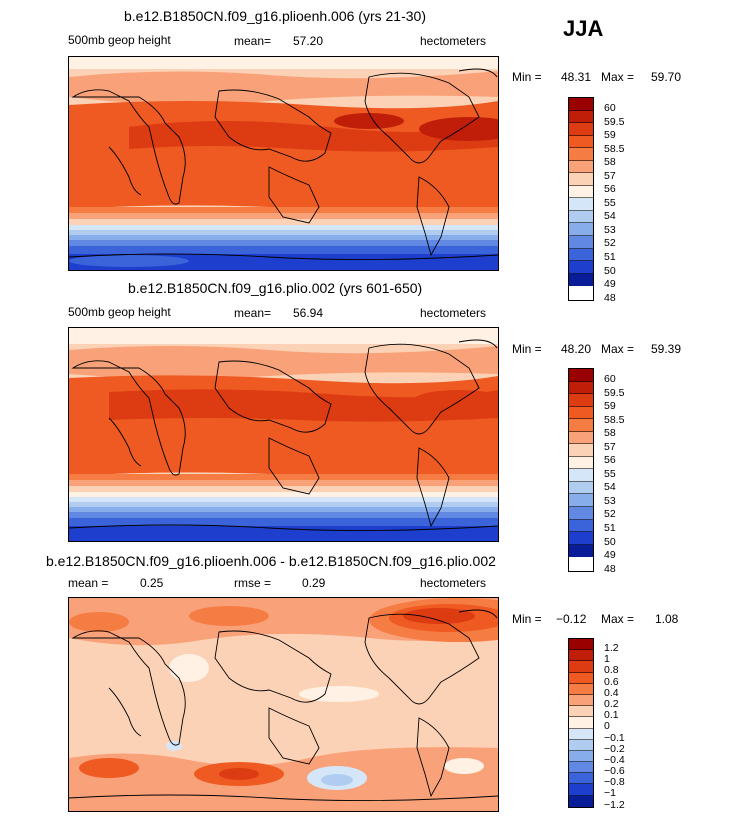  Describe the element at coordinates (614, 782) in the screenshot. I see `panel3-level: −0.8` at that location.